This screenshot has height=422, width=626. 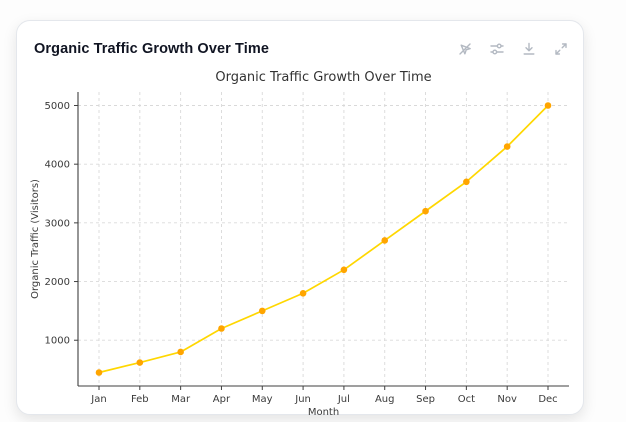 I want to click on y-tick-label: 3000, so click(x=57, y=223).